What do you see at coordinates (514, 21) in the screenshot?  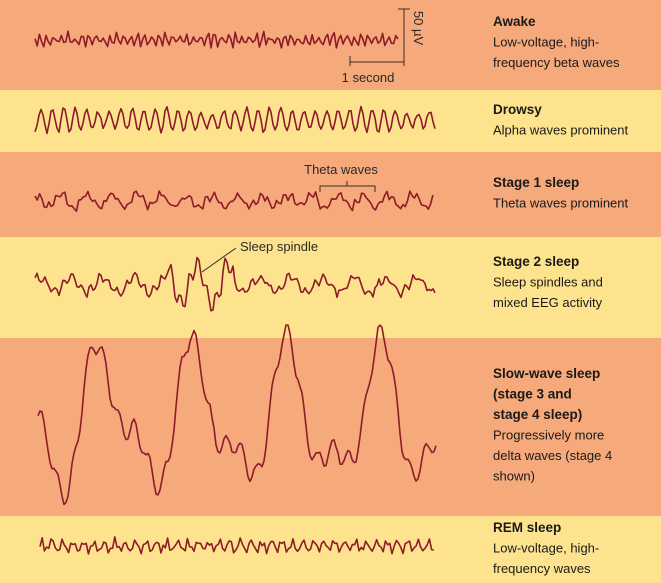 I see `stage-title: Awake` at bounding box center [514, 21].